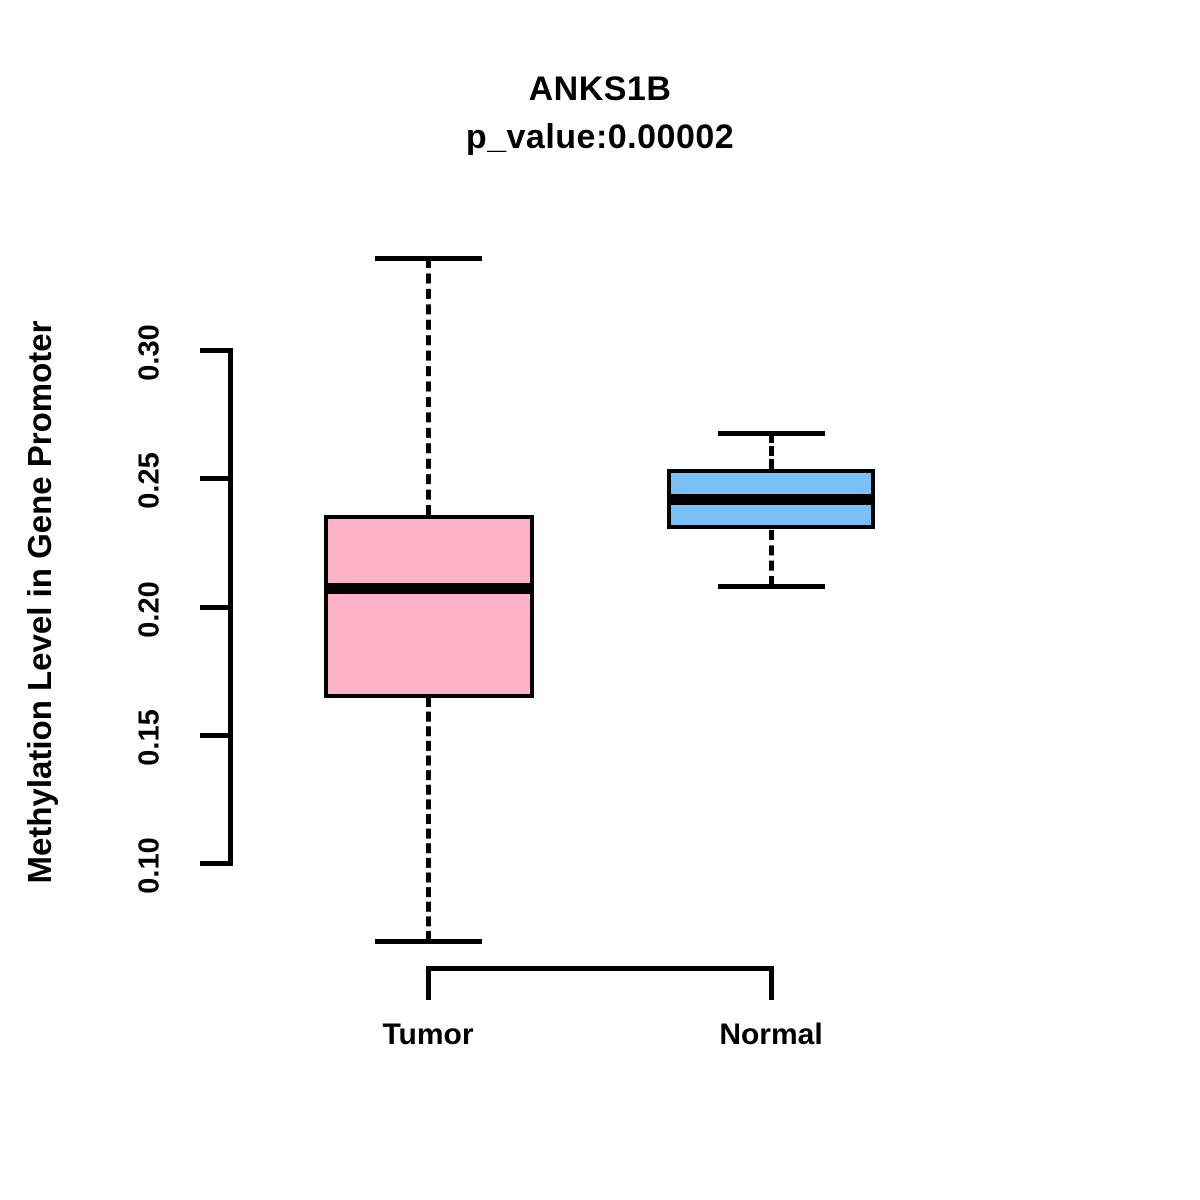 This screenshot has height=1200, width=1200. Describe the element at coordinates (215, 350) in the screenshot. I see `y-tick-mark-0.30` at that location.